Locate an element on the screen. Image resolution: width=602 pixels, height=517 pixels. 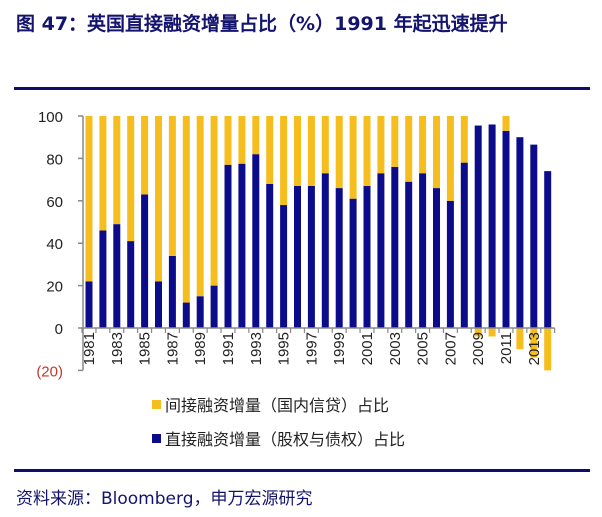
legend-swatch-indirect is located at coordinates (156, 404).